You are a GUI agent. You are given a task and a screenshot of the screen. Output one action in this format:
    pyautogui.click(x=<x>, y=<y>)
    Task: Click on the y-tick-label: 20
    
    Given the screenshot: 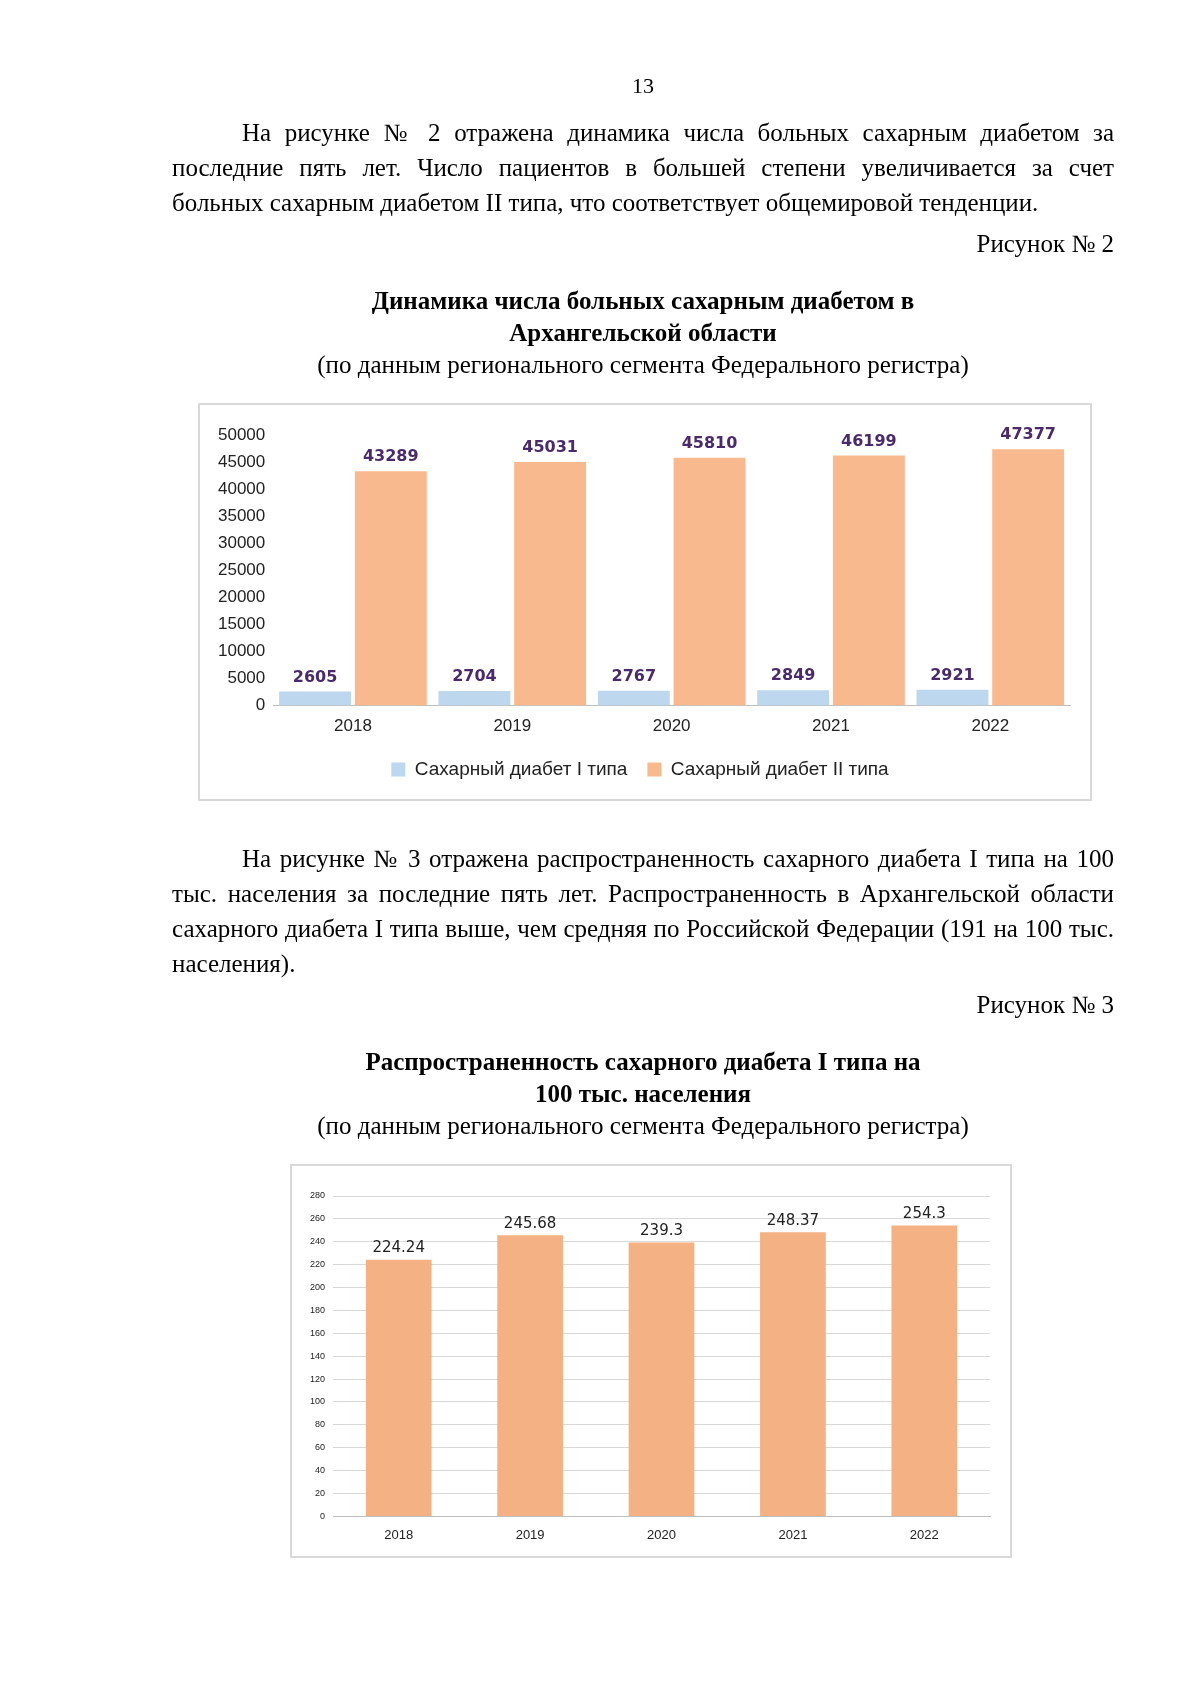 What is the action you would take?
    pyautogui.click(x=320, y=1493)
    